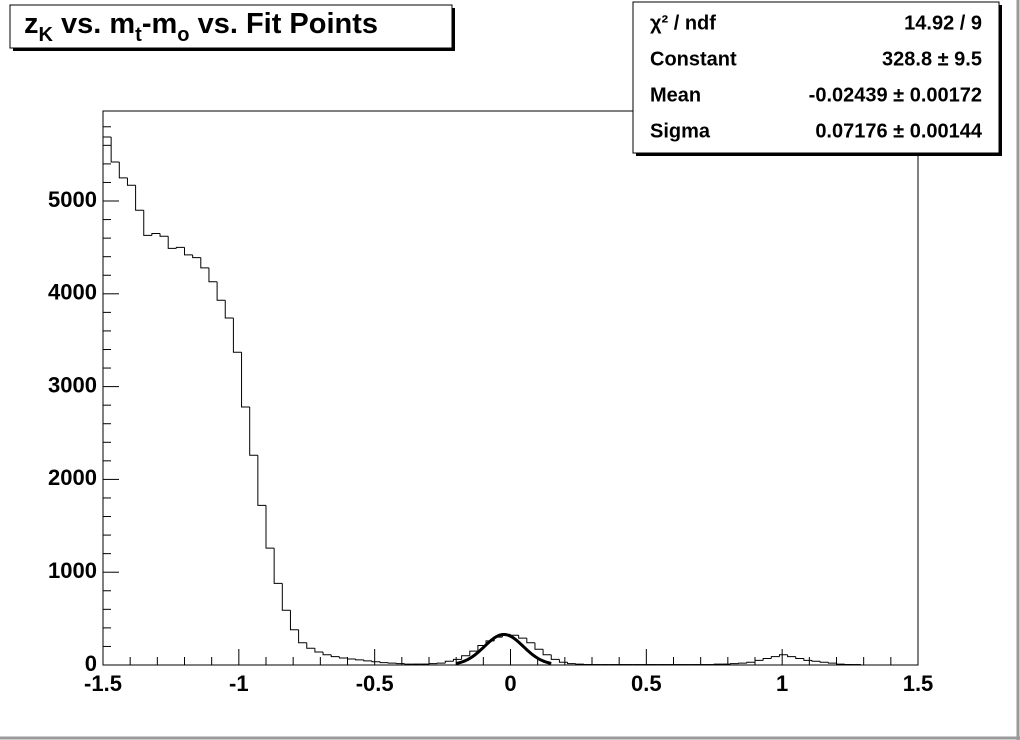 This screenshot has width=1020, height=740. I want to click on title-part: -m, so click(159, 24).